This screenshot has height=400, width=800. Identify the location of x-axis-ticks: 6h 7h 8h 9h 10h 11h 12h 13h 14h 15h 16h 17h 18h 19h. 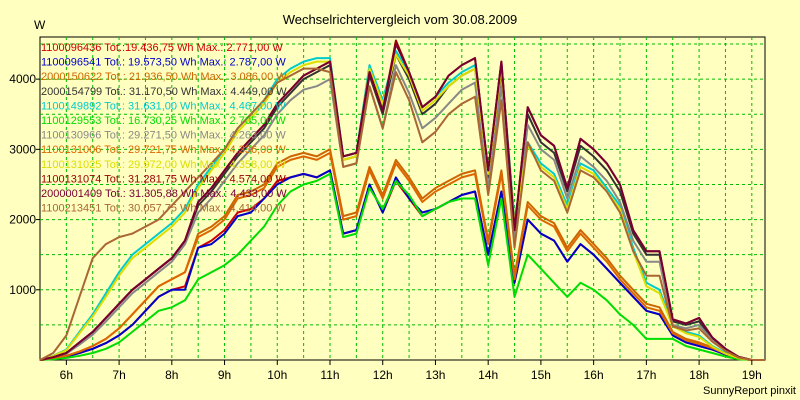
(411, 371).